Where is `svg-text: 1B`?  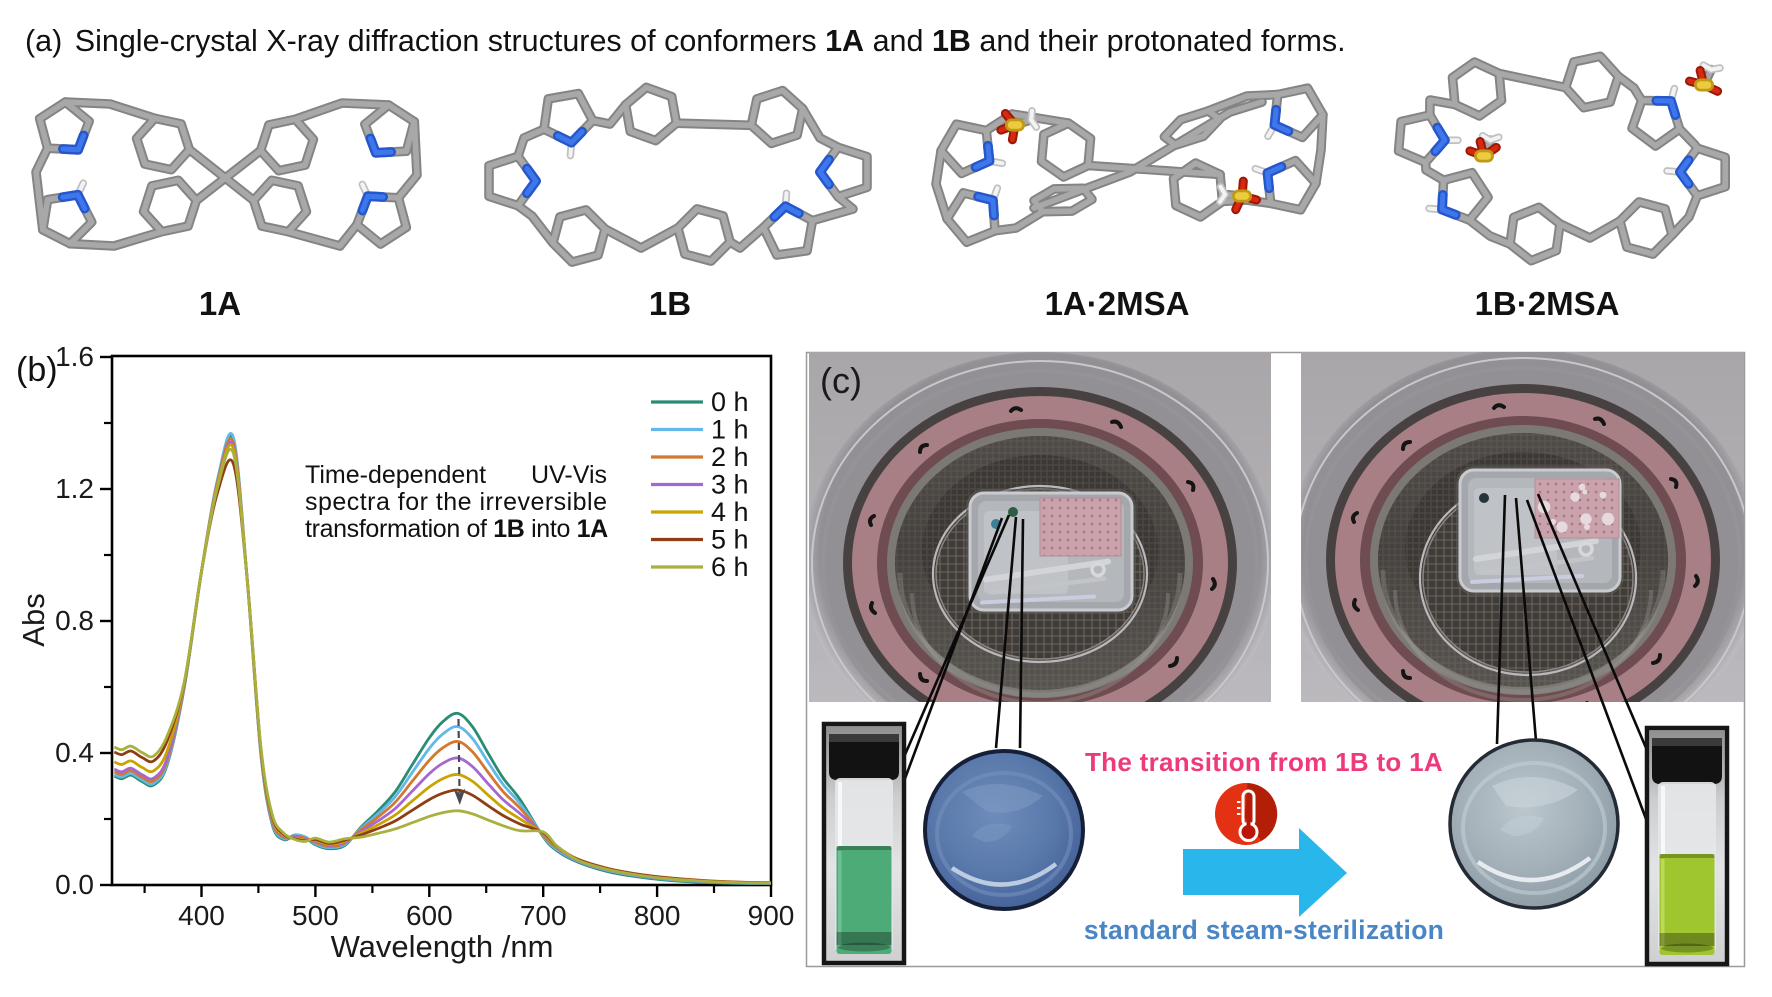
svg-text: 1B is located at coordinates (670, 303).